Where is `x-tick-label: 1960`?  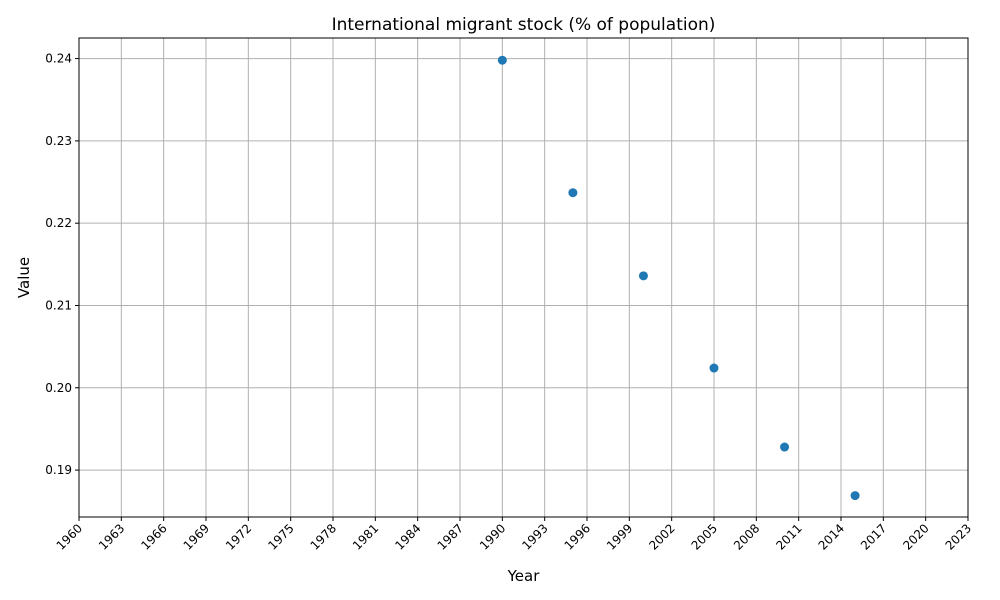 x-tick-label: 1960 is located at coordinates (69, 536).